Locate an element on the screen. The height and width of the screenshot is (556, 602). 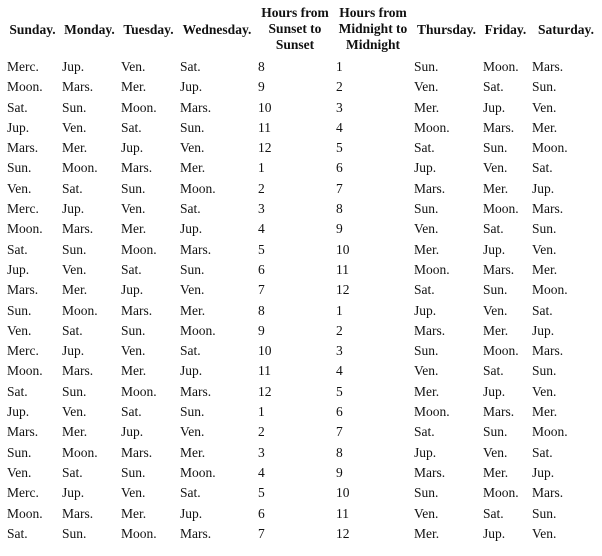
table-cell: 9 is located at coordinates (261, 330).